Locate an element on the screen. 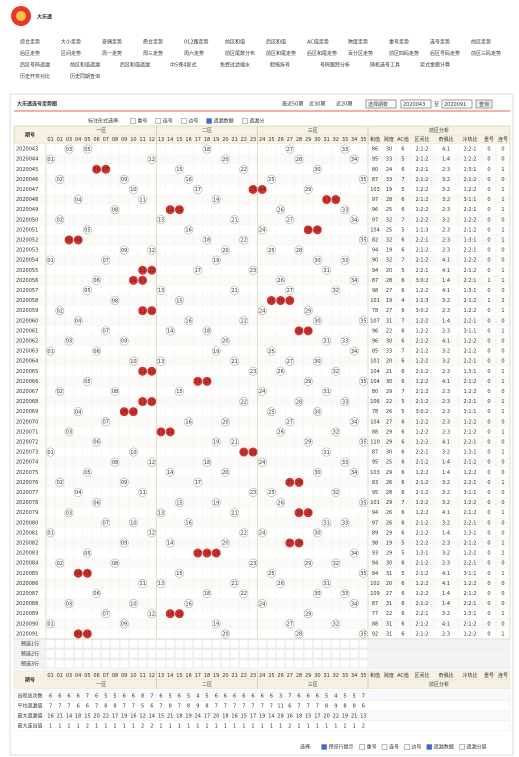 The width and height of the screenshot is (519, 757). nav-link: 奖式金额计算 is located at coordinates (435, 65).